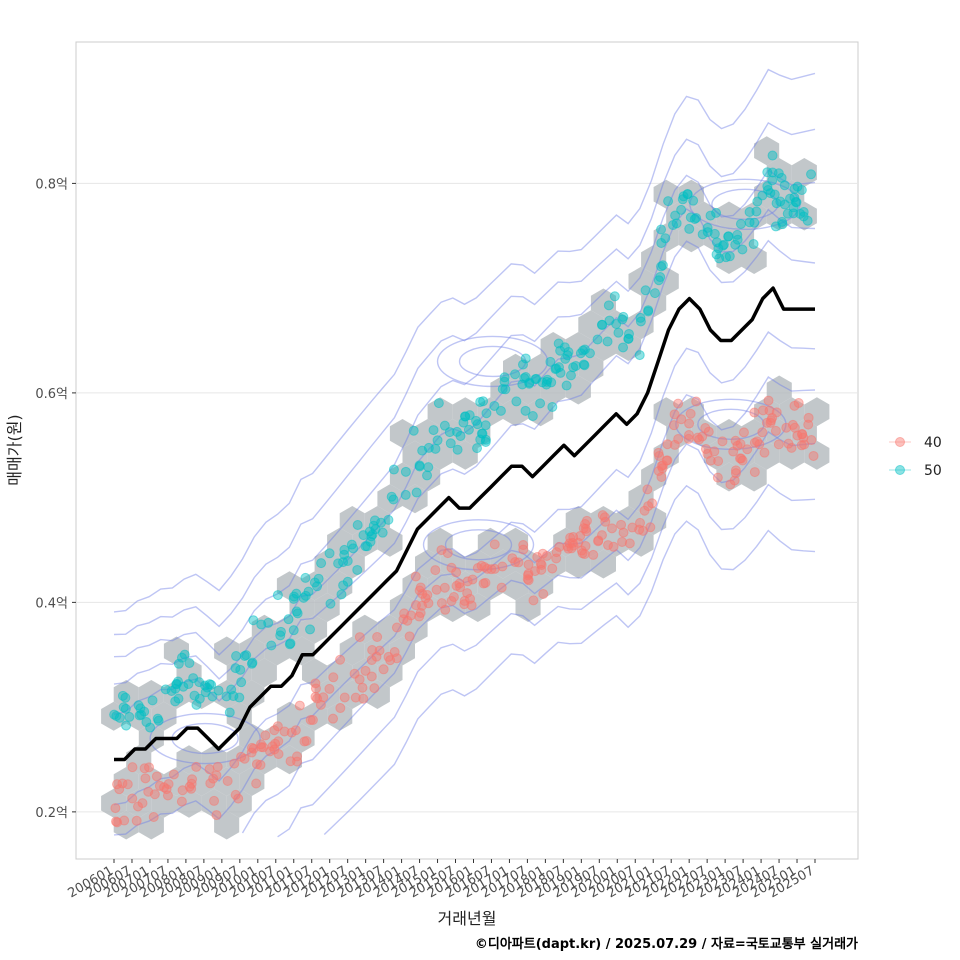 Image resolution: width=960 pixels, height=960 pixels. Describe the element at coordinates (55, 499) in the screenshot. I see `y-axis: 0.2억 0.4억 0.6억 0.8억` at that location.